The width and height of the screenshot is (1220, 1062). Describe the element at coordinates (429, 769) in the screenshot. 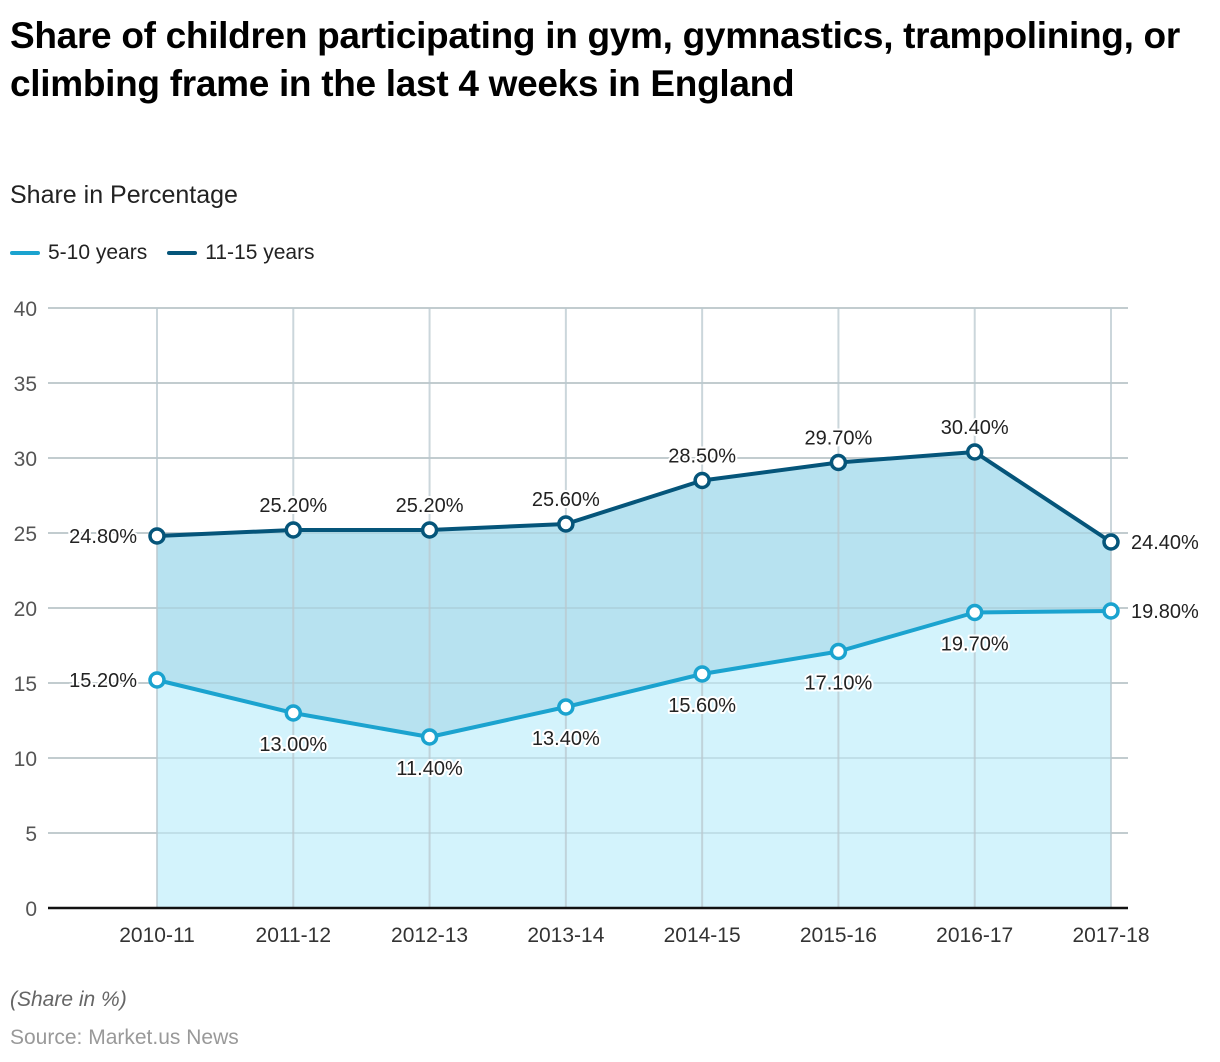

I see `data-label: 11.40%` at that location.